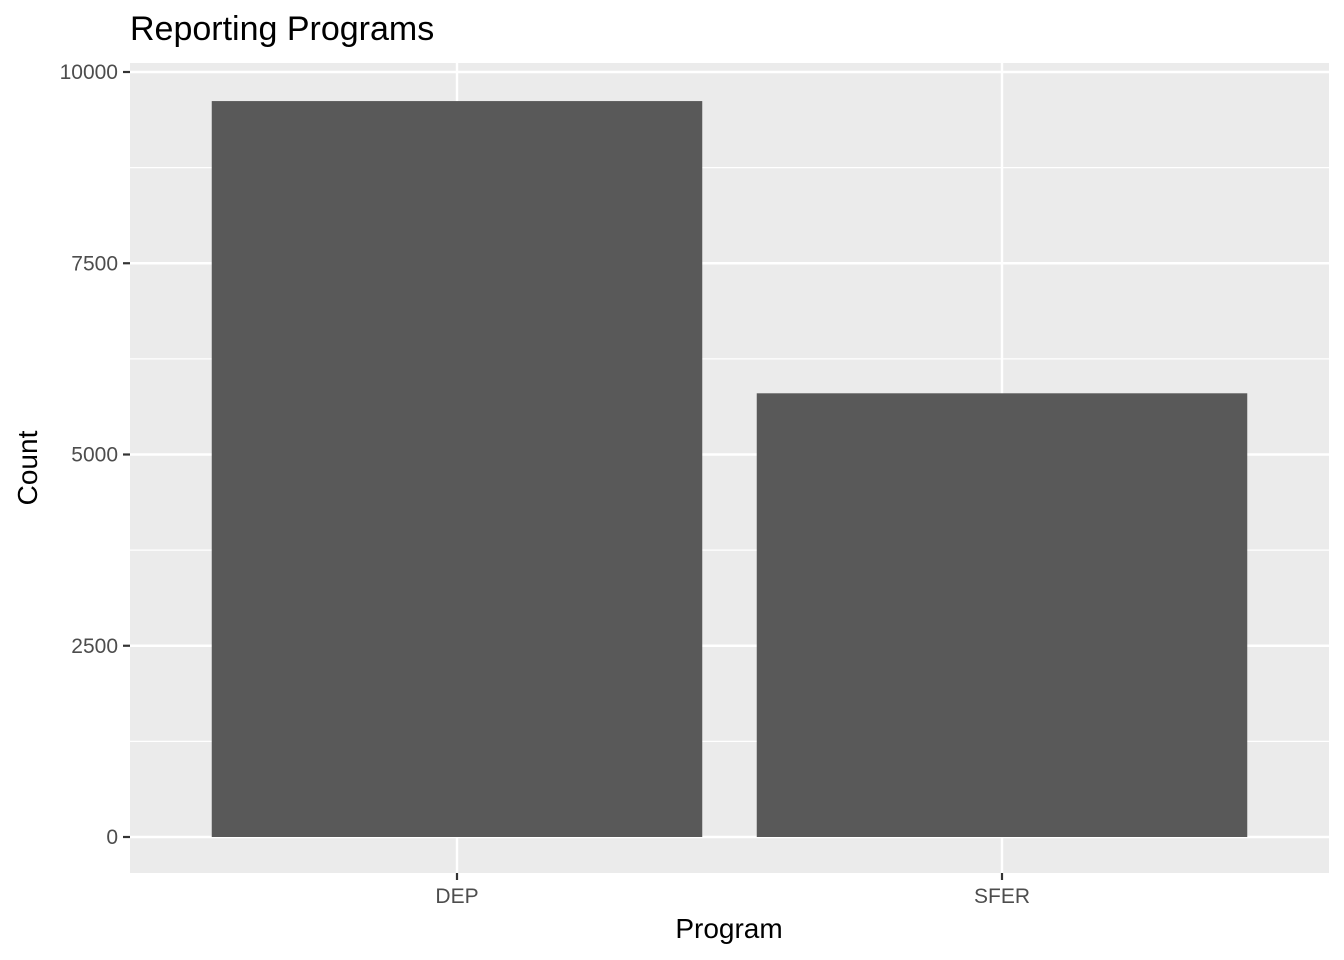  Describe the element at coordinates (456, 896) in the screenshot. I see `x-tick-label: DEP` at that location.